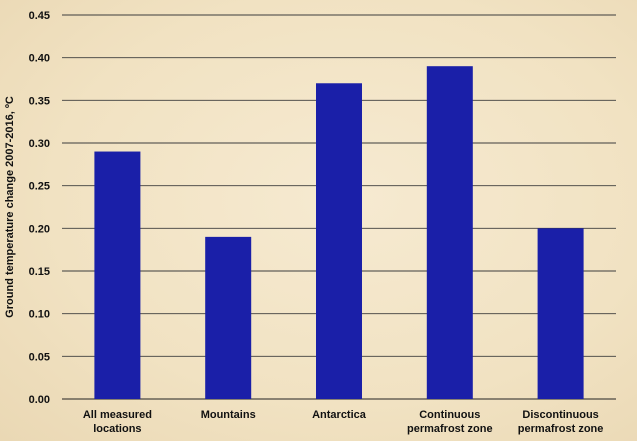  Describe the element at coordinates (39, 400) in the screenshot. I see `y-tick-label: 0.00` at that location.